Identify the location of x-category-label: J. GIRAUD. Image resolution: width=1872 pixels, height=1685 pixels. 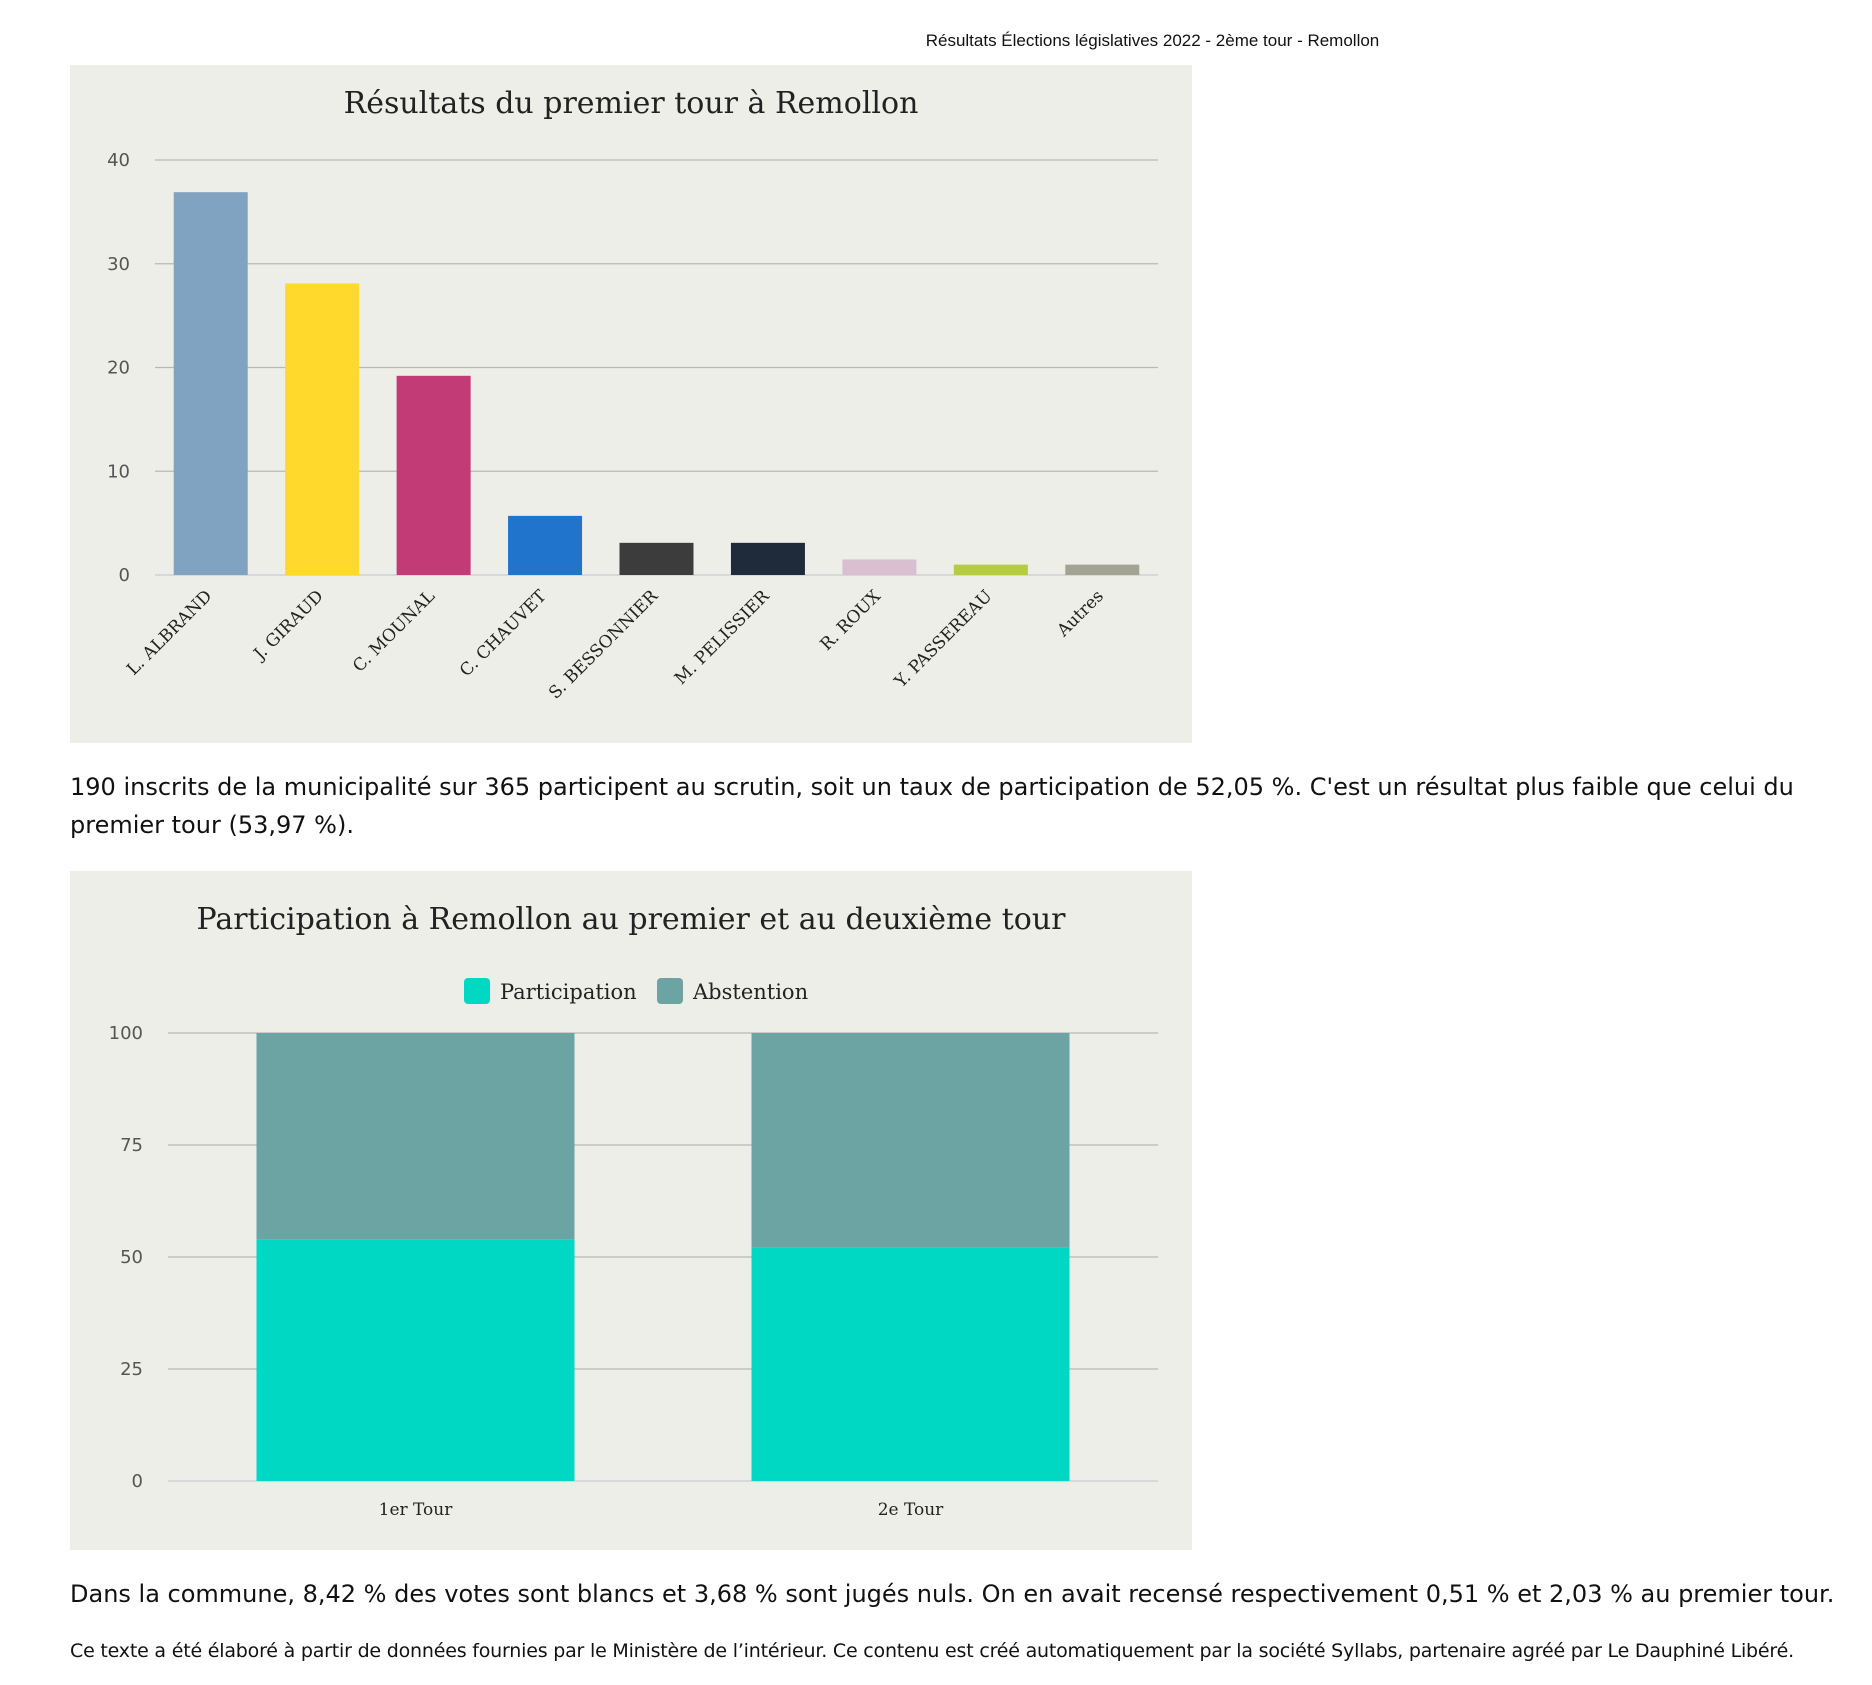
(288, 625).